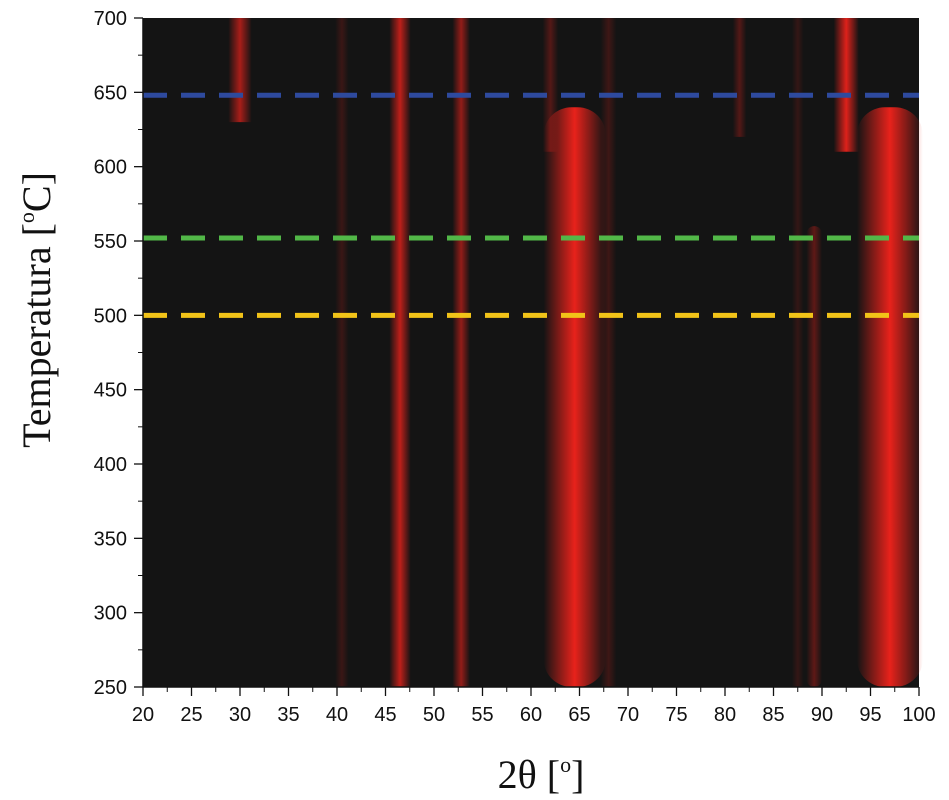  Describe the element at coordinates (385, 715) in the screenshot. I see `x-tick-label: 45` at that location.